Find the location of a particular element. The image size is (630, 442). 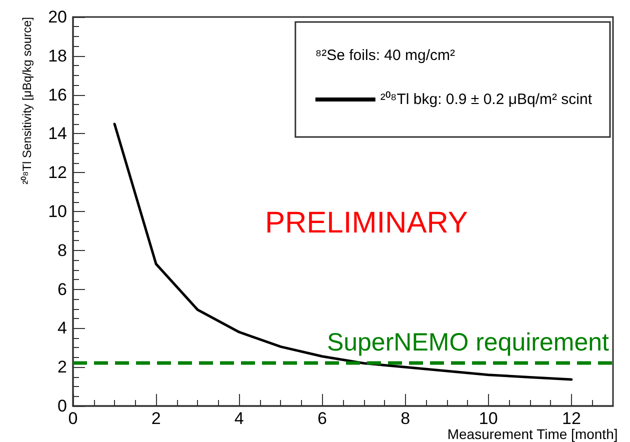

y-tick-label: 10 is located at coordinates (57, 211).